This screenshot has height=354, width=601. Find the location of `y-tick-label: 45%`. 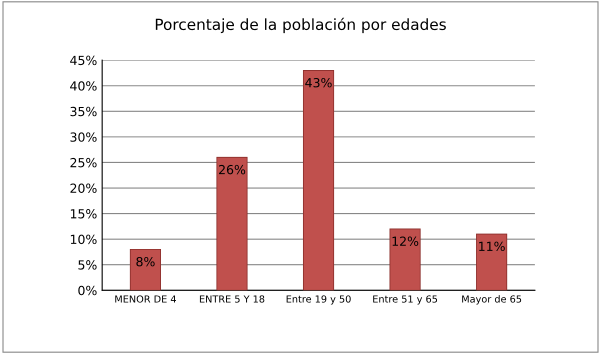

y-tick-label: 45% is located at coordinates (83, 61).